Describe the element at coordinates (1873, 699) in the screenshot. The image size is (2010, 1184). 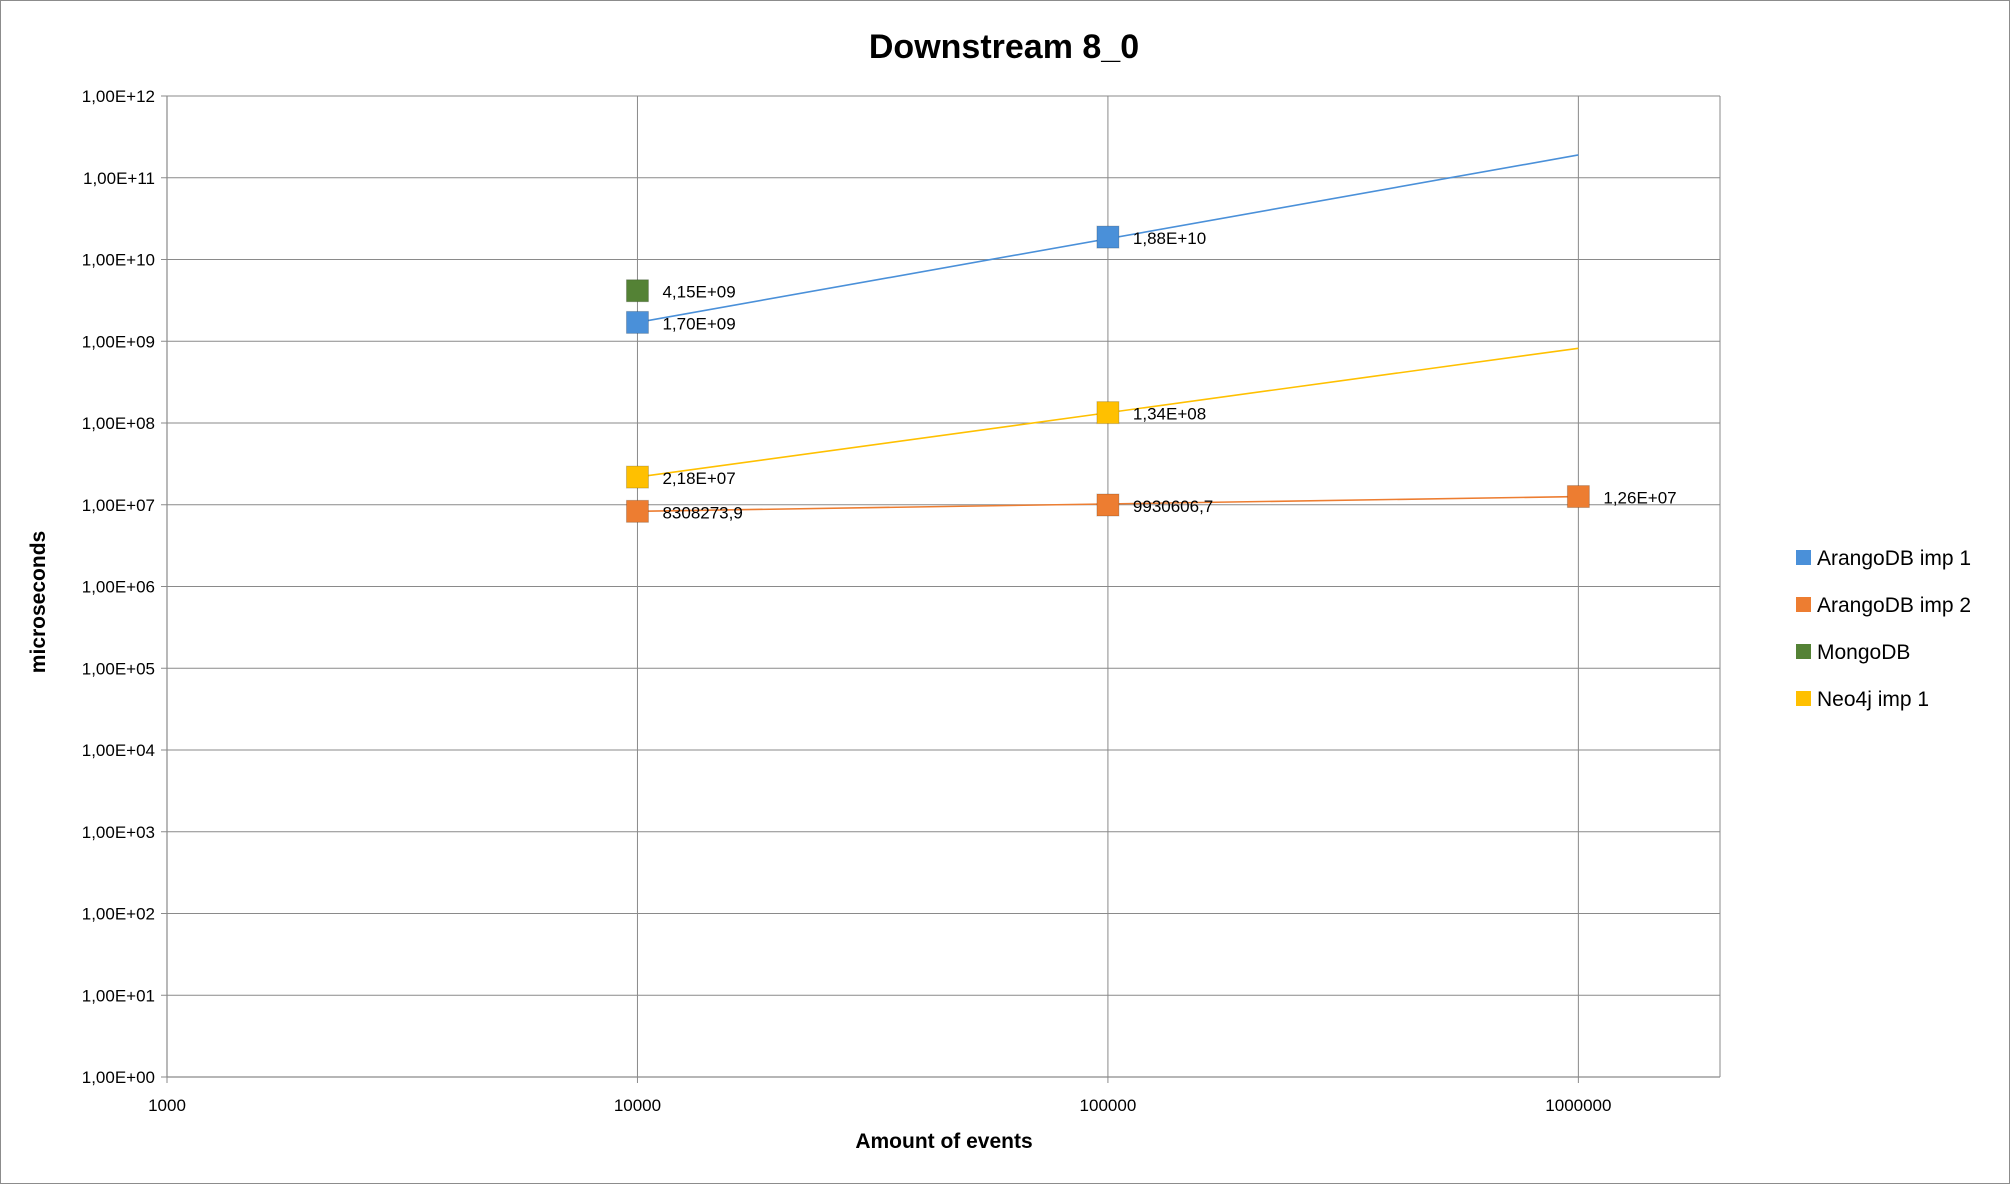
I see `legend-label: Neo4j imp 1` at that location.